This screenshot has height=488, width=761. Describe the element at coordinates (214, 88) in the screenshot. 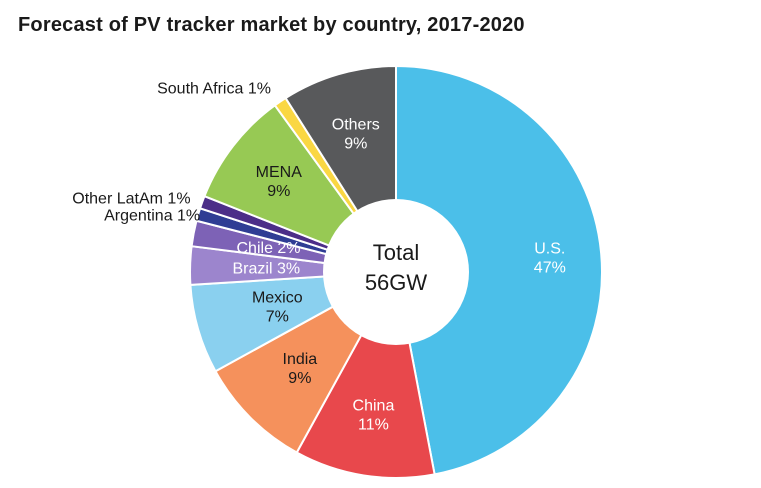

I see `slice-label-south-africa: South Africa 1%` at that location.